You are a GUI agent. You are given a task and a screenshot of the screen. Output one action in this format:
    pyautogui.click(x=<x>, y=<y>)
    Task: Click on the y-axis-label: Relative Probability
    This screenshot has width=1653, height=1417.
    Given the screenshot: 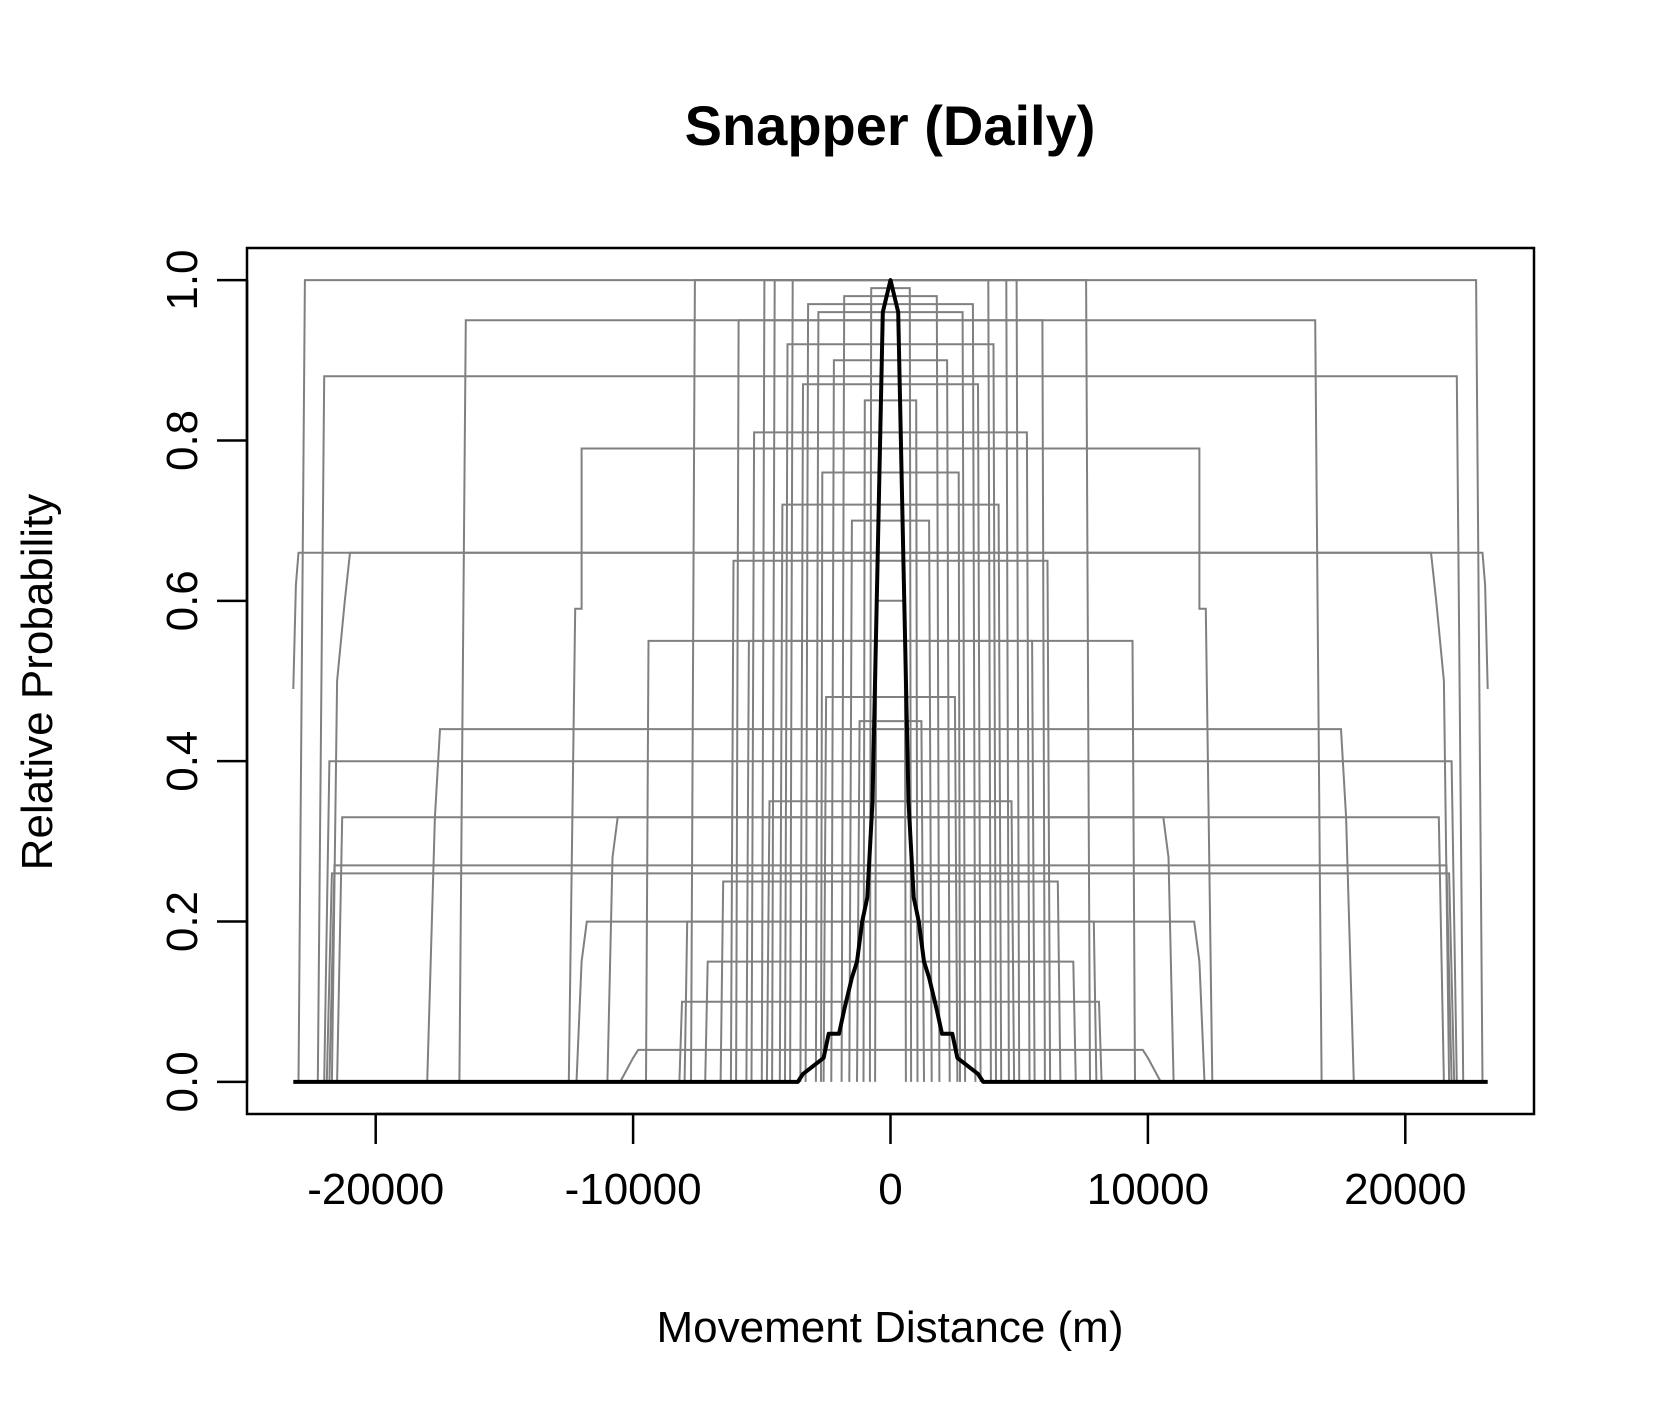 What is the action you would take?
    pyautogui.click(x=37, y=682)
    